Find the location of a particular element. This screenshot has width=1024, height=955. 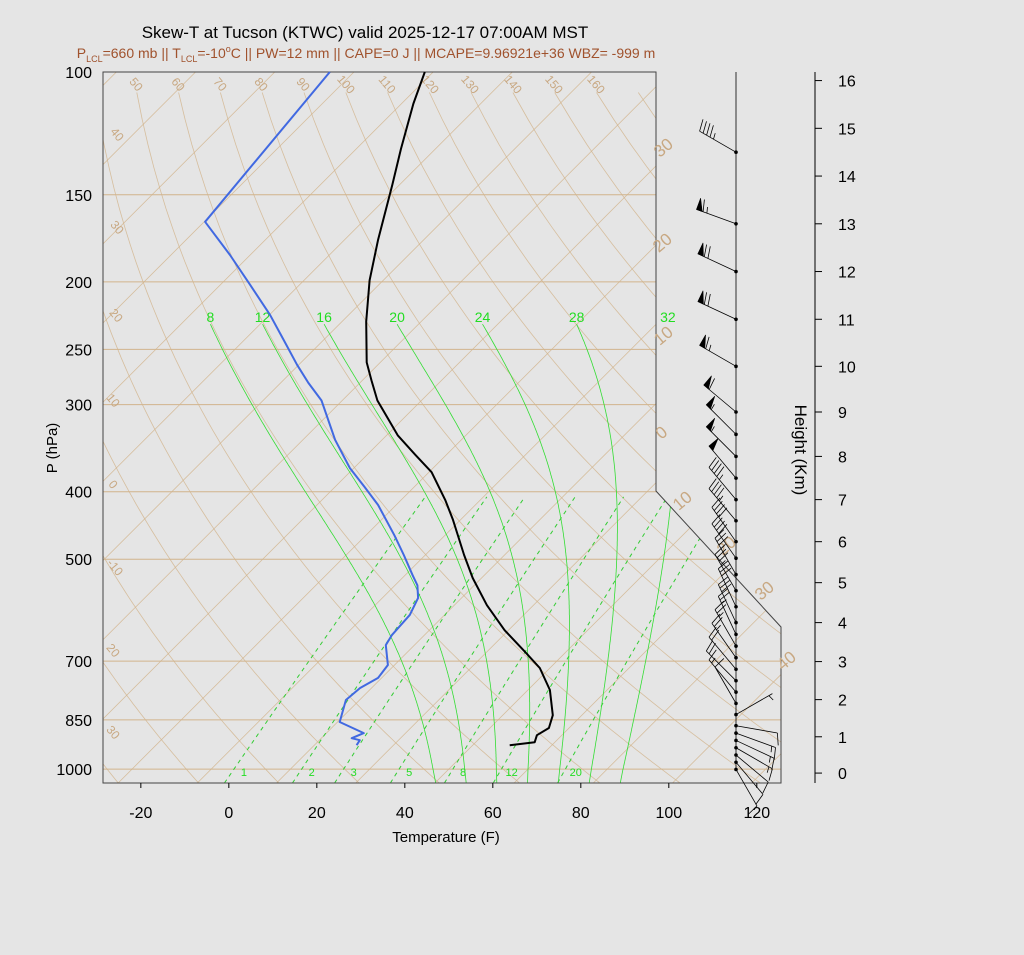

y2-tick-label: 6 is located at coordinates (842, 543).